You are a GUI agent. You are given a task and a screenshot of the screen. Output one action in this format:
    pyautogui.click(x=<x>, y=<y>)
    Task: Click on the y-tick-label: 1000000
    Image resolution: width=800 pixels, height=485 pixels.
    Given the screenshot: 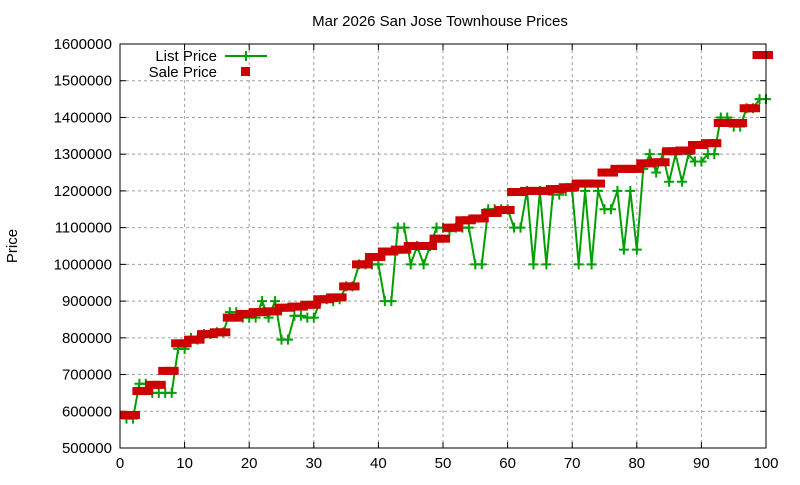 What is the action you would take?
    pyautogui.click(x=83, y=264)
    